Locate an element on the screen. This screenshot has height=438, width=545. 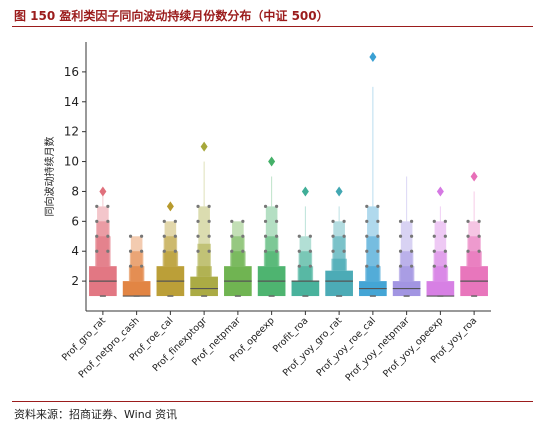
x-tick-label: Prof_yoy_opeexp is located at coordinates (413, 347).